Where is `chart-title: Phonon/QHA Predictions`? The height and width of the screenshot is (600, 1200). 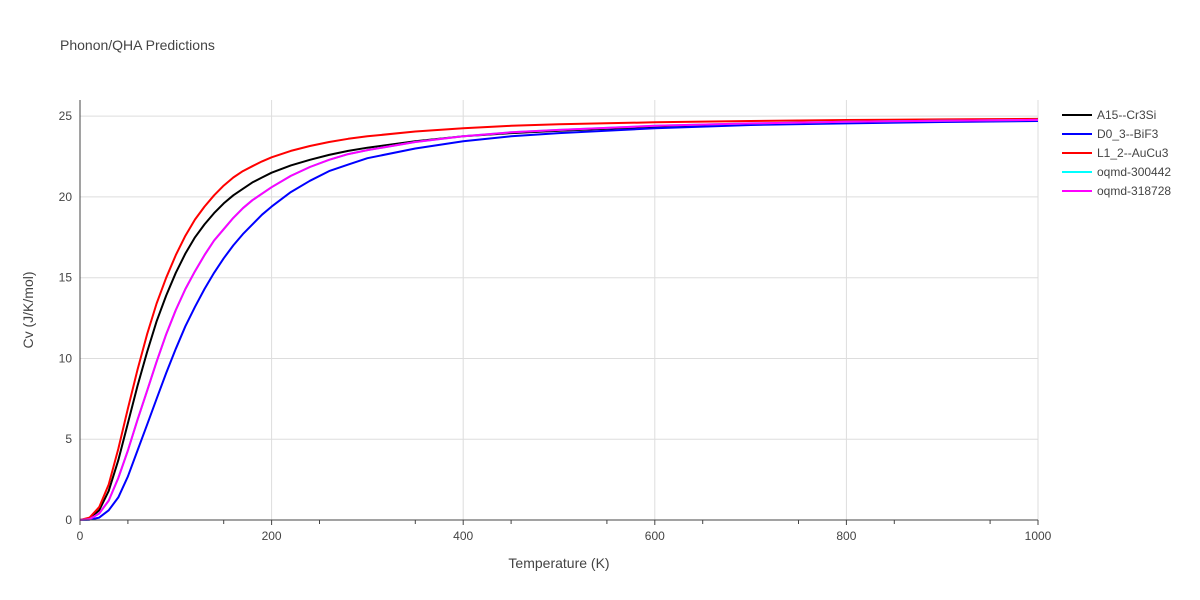 chart-title: Phonon/QHA Predictions is located at coordinates (137, 45).